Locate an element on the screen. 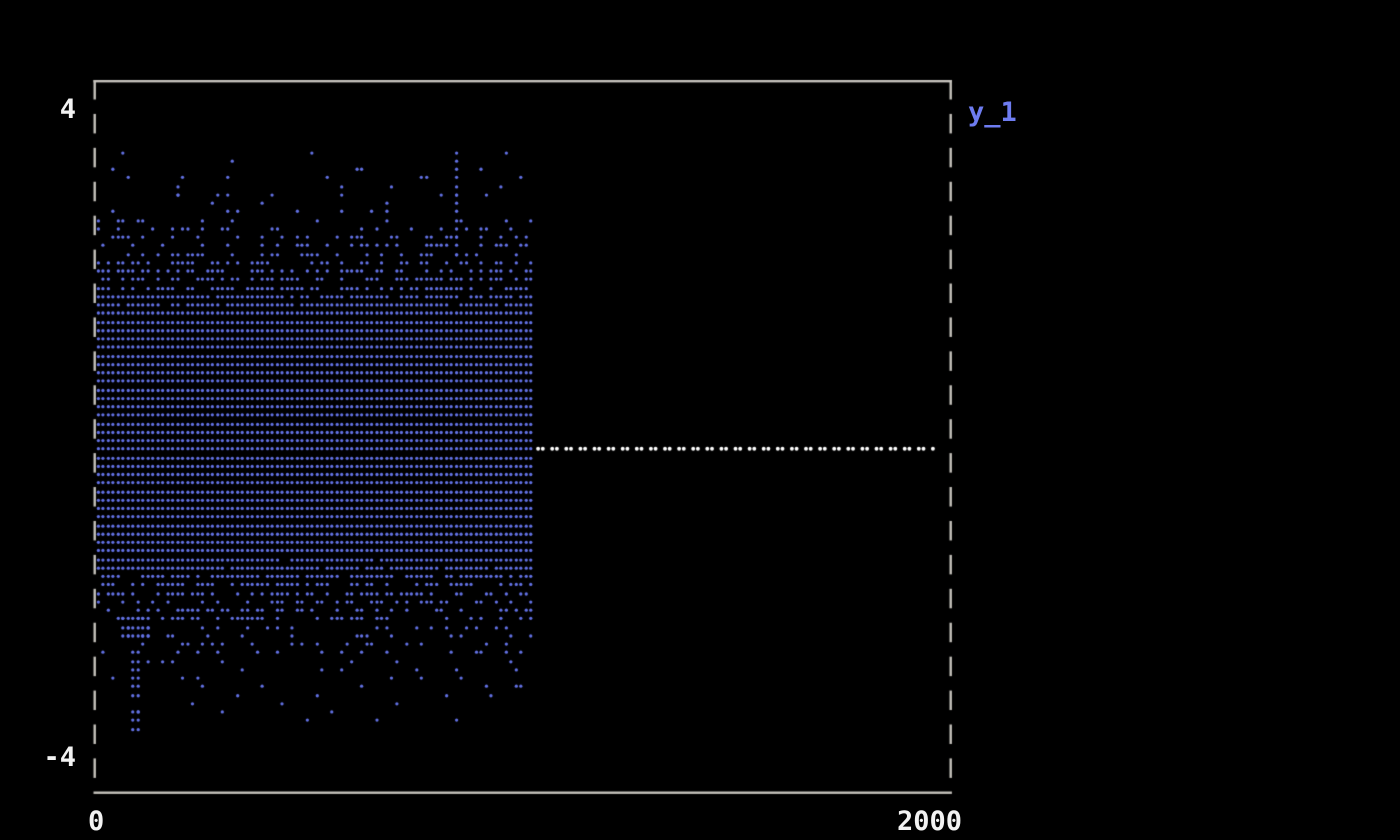 Image resolution: width=1400 pixels, height=840 pixels. y-axis-tick-max: 4 is located at coordinates (67, 109).